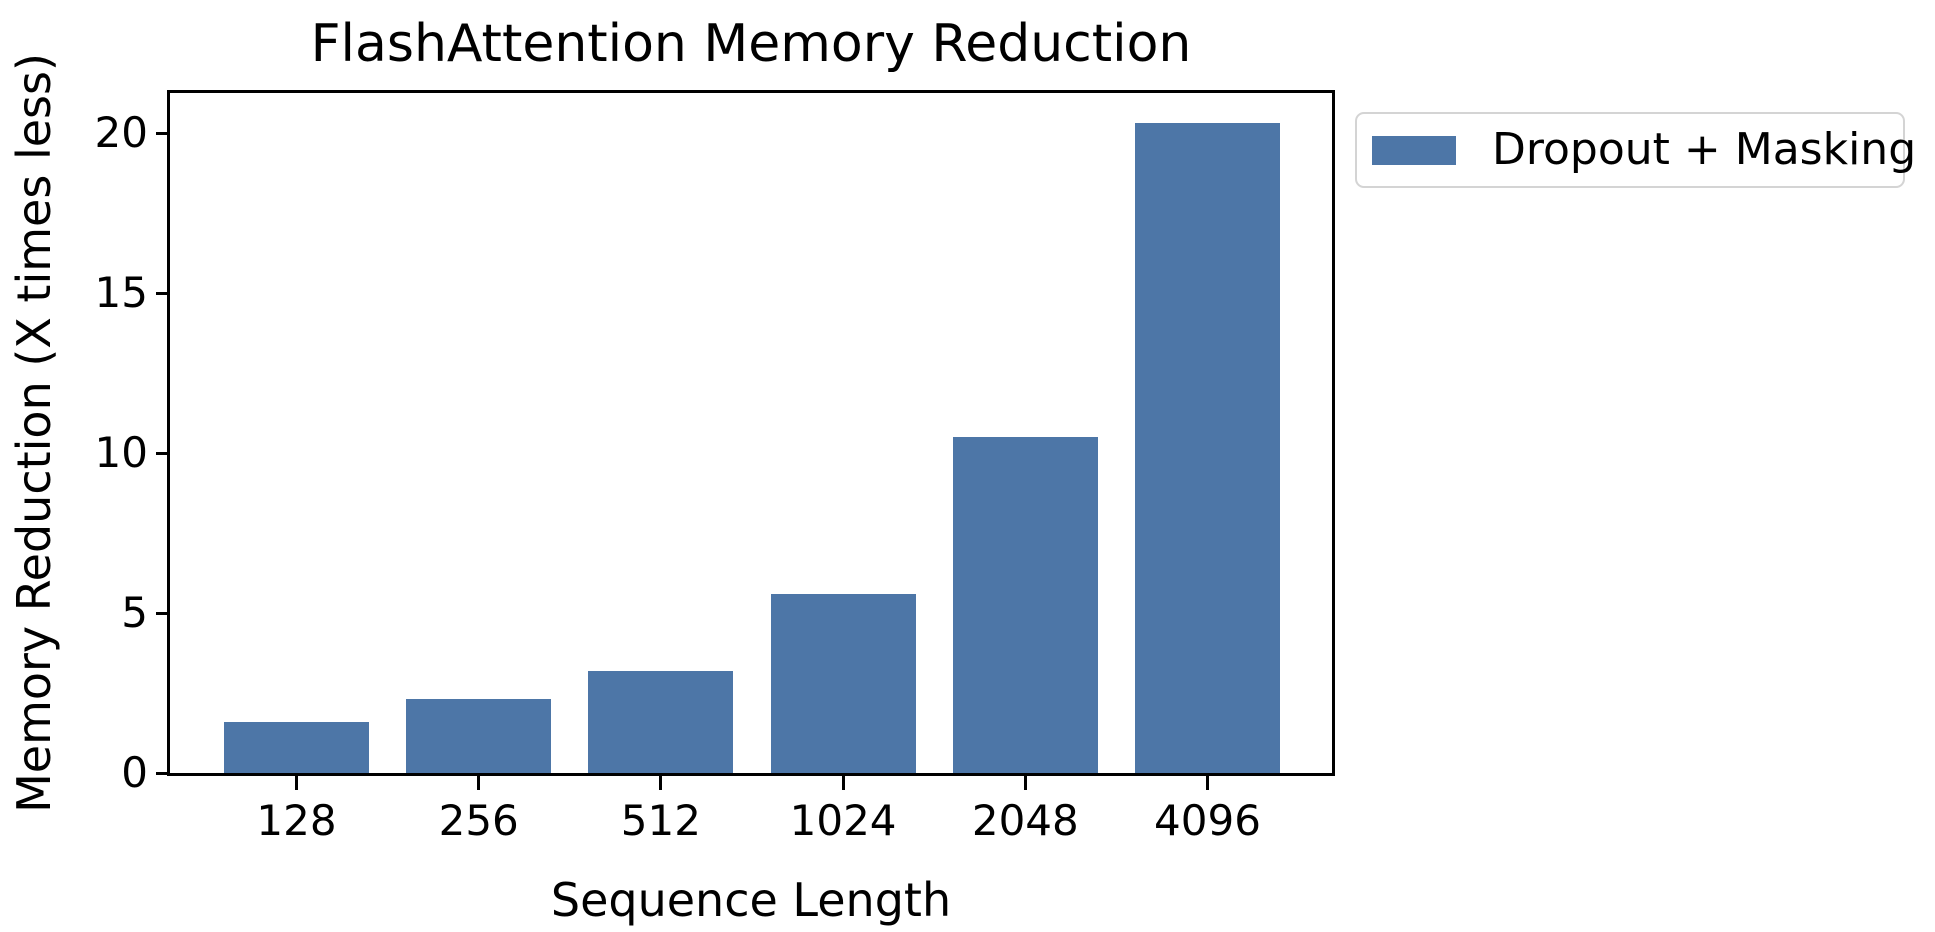 The image size is (1935, 932). I want to click on y-tick-label-20: 20, so click(121, 132).